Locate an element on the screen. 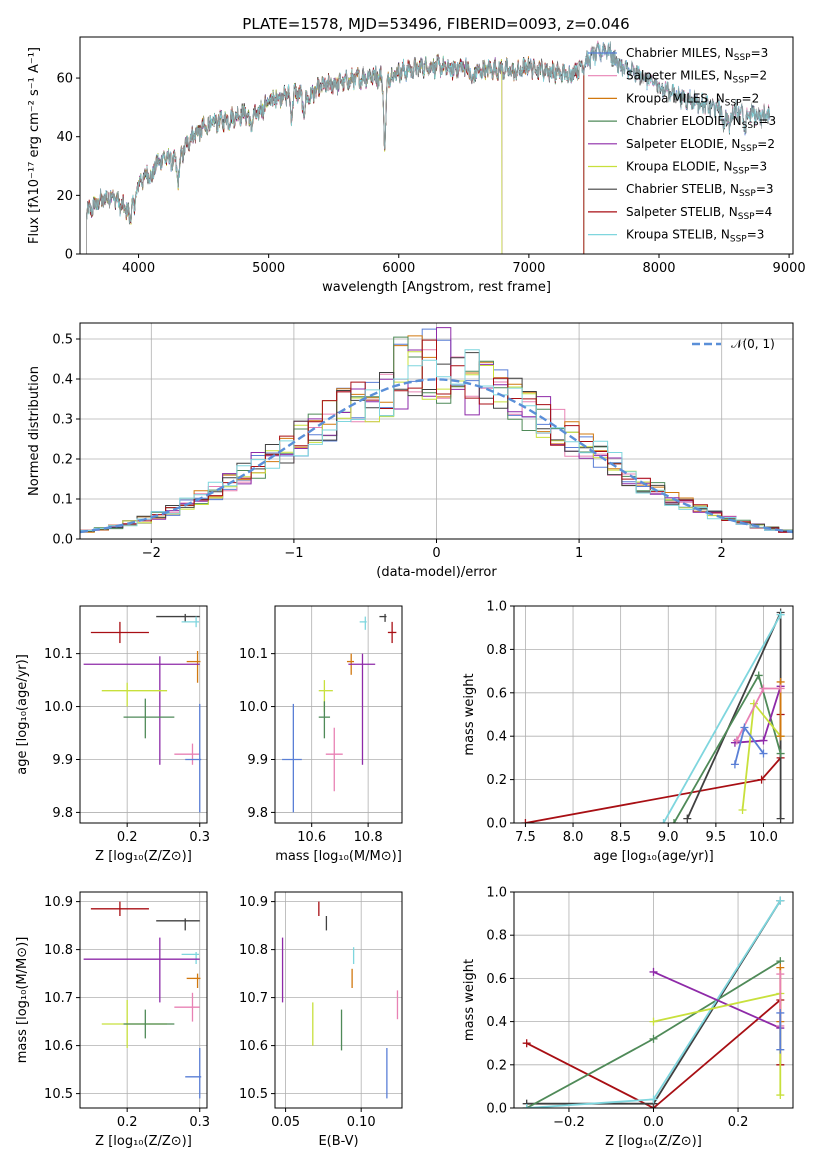  panel-mass-vs-EBV: 0.05 0.10 10.5 10.6 10.7 10.8 10.9 E(B-V) is located at coordinates (321, 1020).